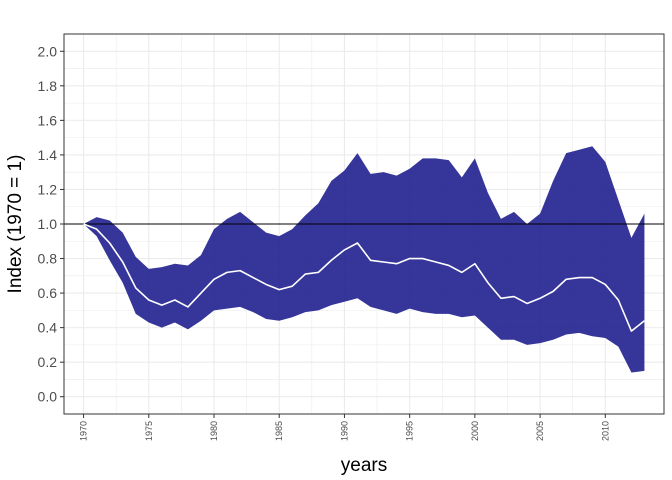 The height and width of the screenshot is (480, 672). What do you see at coordinates (48, 224) in the screenshot?
I see `y-tick-label: 1.0` at bounding box center [48, 224].